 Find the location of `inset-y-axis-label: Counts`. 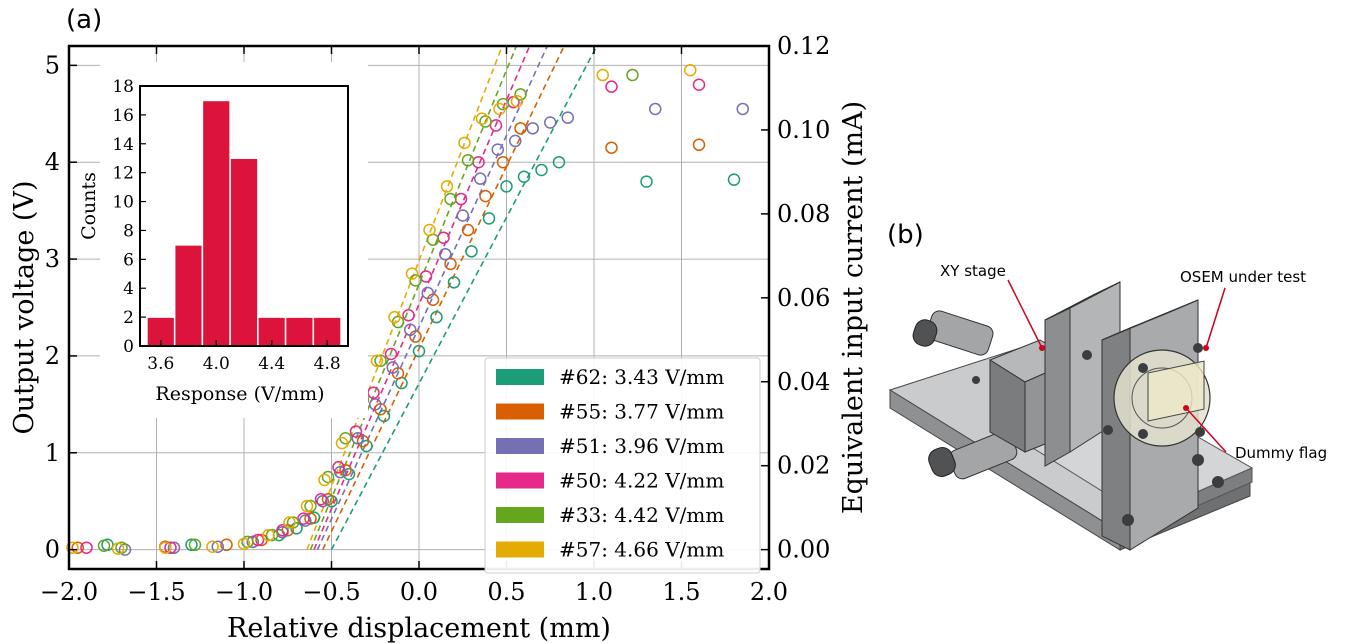

inset-y-axis-label: Counts is located at coordinates (89, 206).